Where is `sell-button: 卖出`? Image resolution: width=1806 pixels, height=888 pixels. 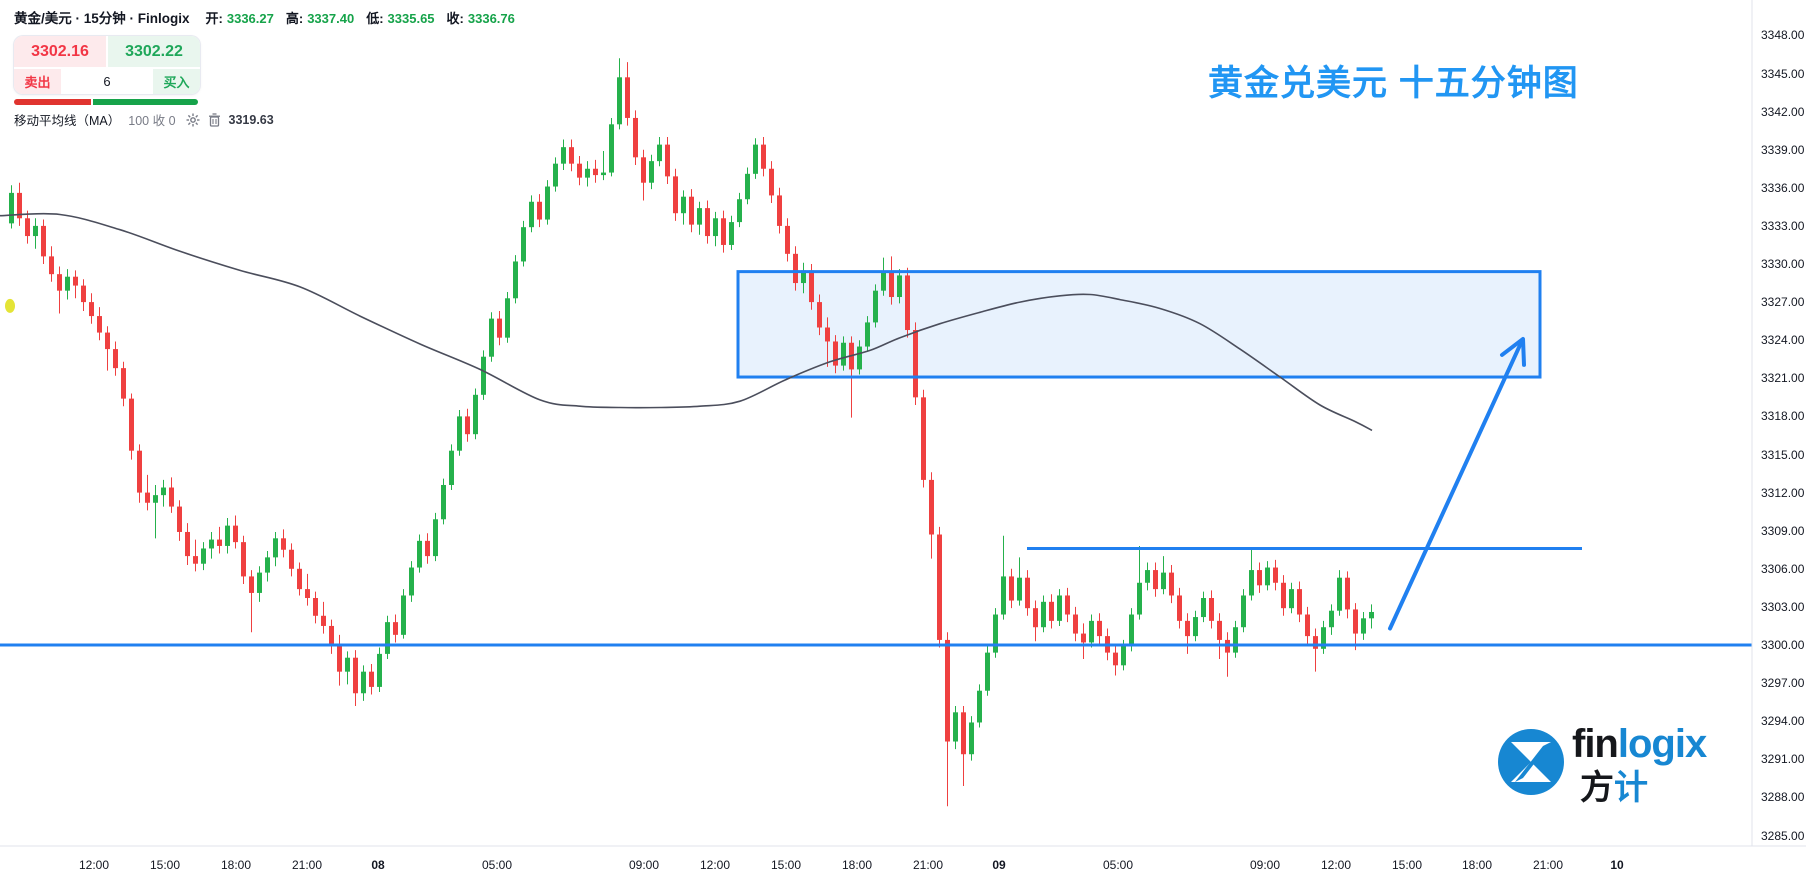 sell-button: 卖出 is located at coordinates (37, 81).